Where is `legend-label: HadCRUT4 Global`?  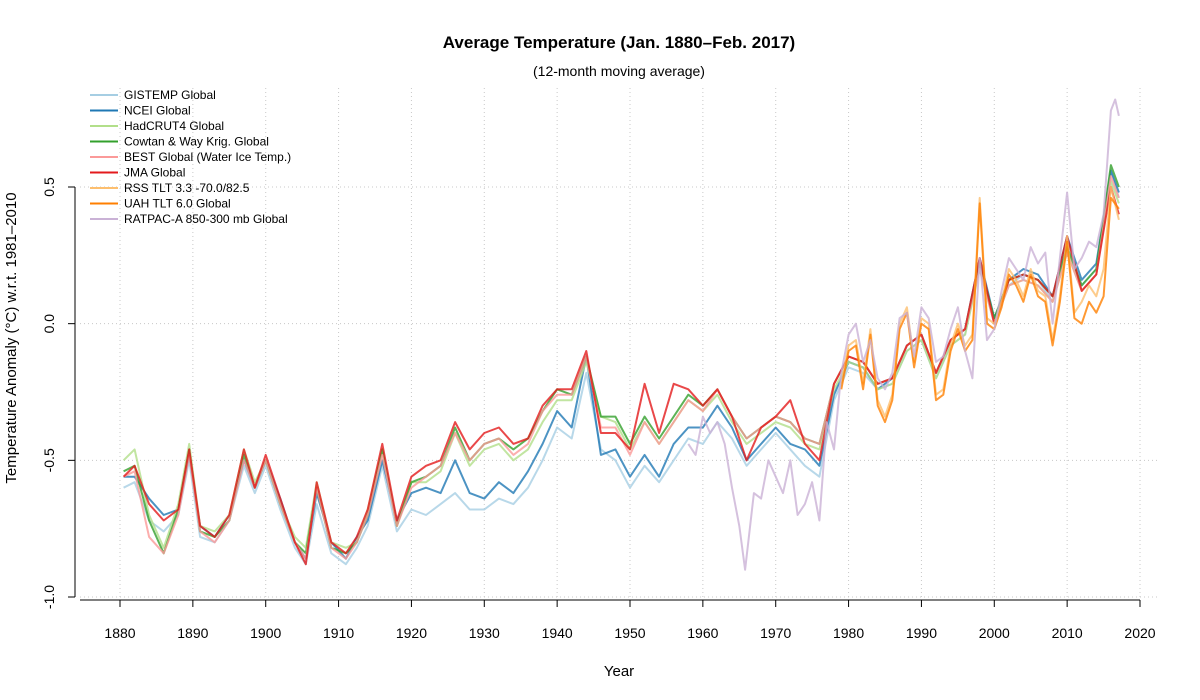
legend-label: HadCRUT4 Global is located at coordinates (174, 126).